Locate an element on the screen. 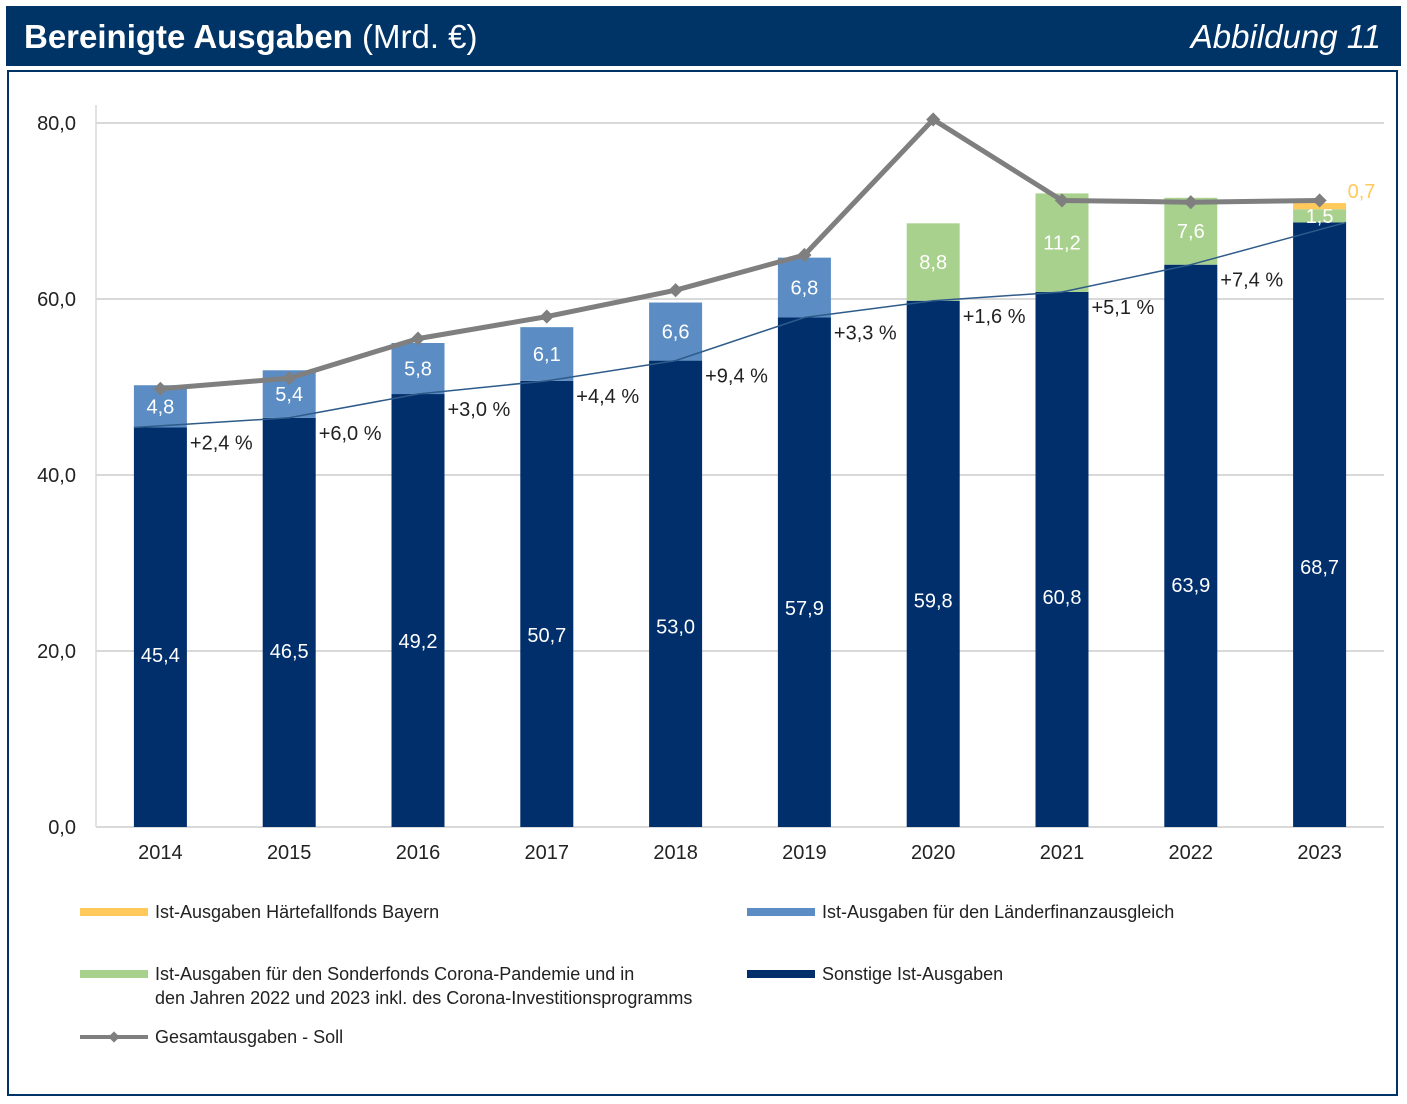 The height and width of the screenshot is (1104, 1407). bar-sonstige-2023 is located at coordinates (1320, 524).